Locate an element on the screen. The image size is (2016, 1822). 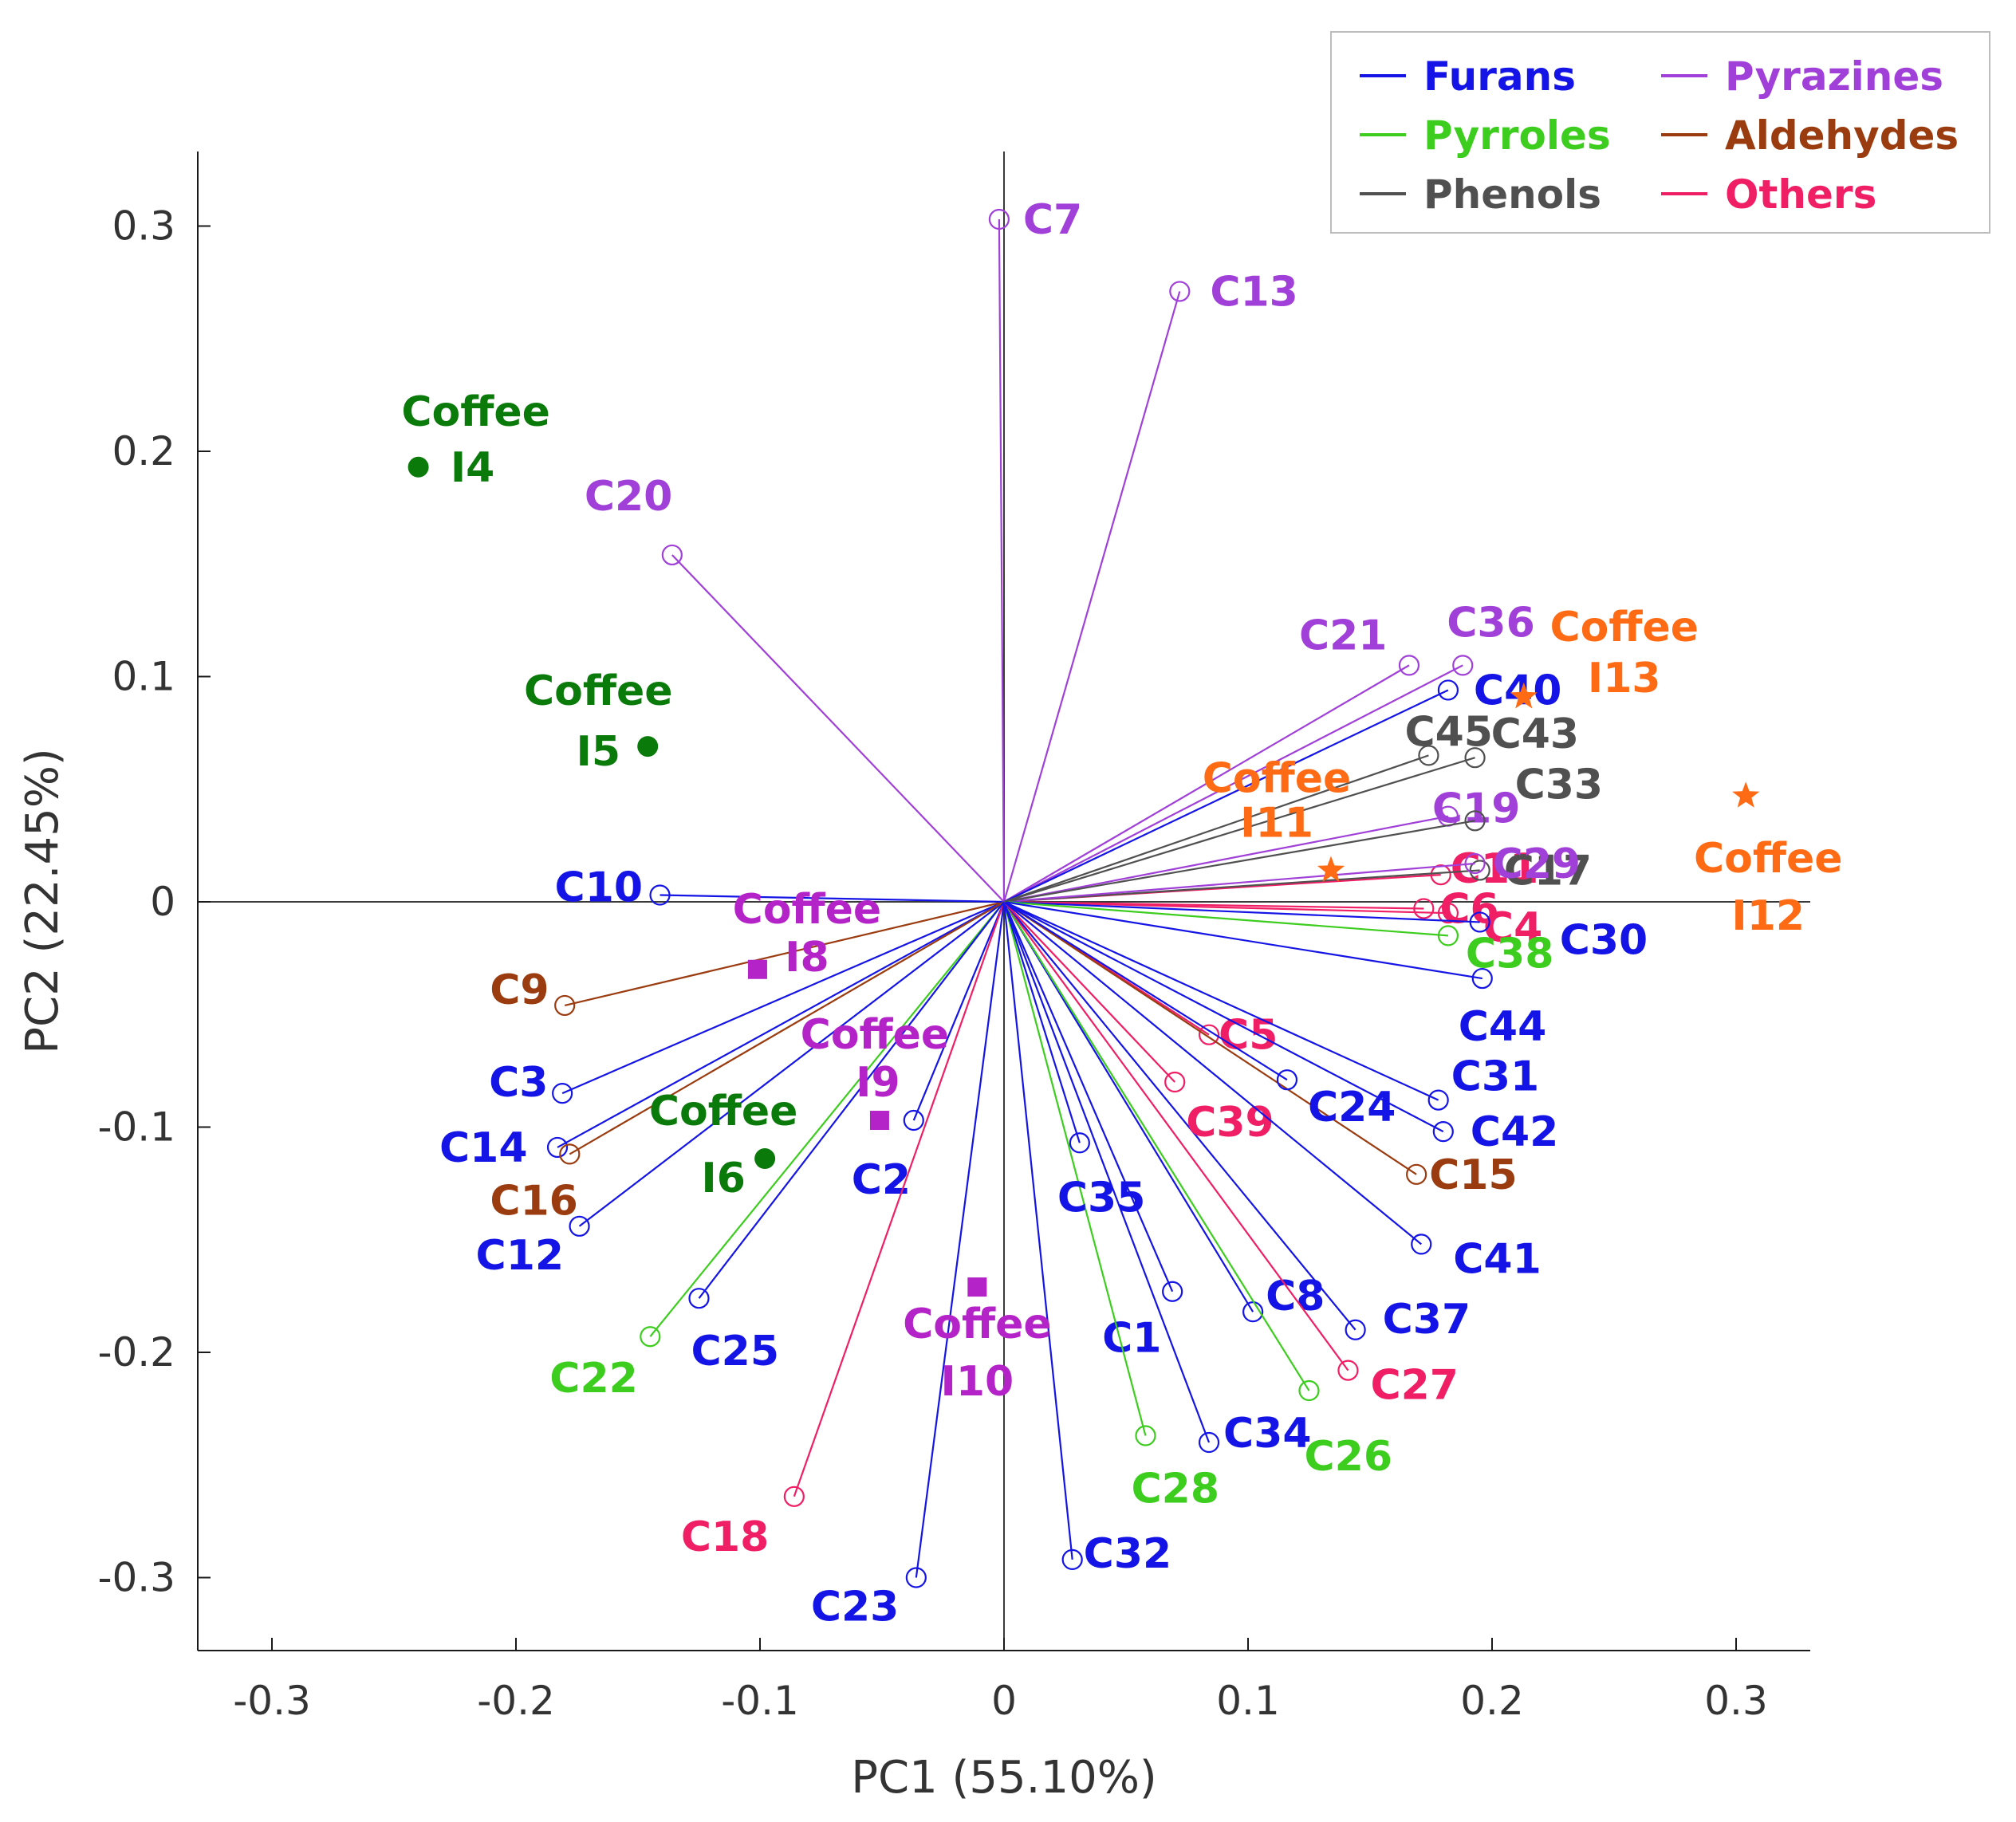
loading-vector-c14 is located at coordinates (781, 1024).